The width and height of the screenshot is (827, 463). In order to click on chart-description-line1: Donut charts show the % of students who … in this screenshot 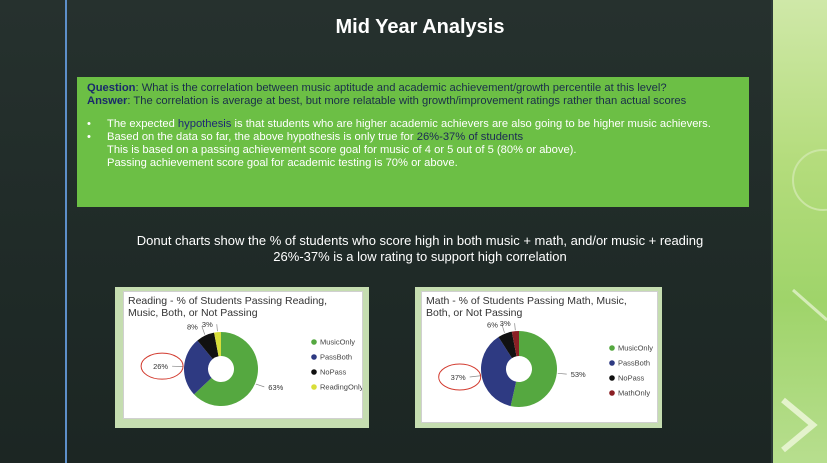, I will do `click(420, 240)`.